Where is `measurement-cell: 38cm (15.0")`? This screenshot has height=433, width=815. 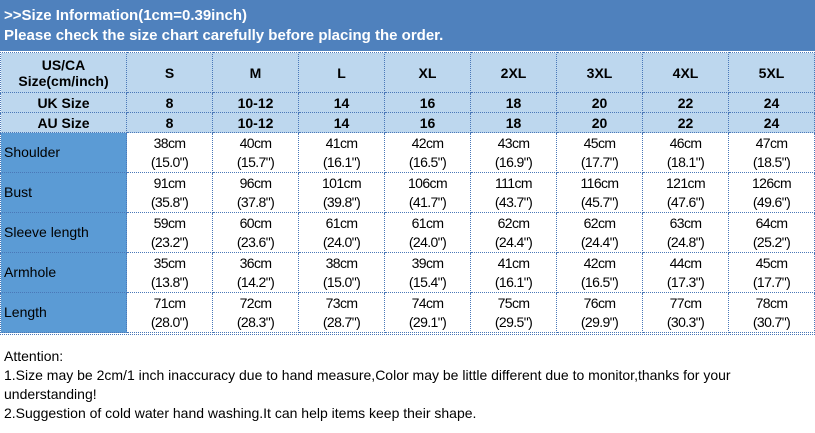 measurement-cell: 38cm (15.0") is located at coordinates (341, 272).